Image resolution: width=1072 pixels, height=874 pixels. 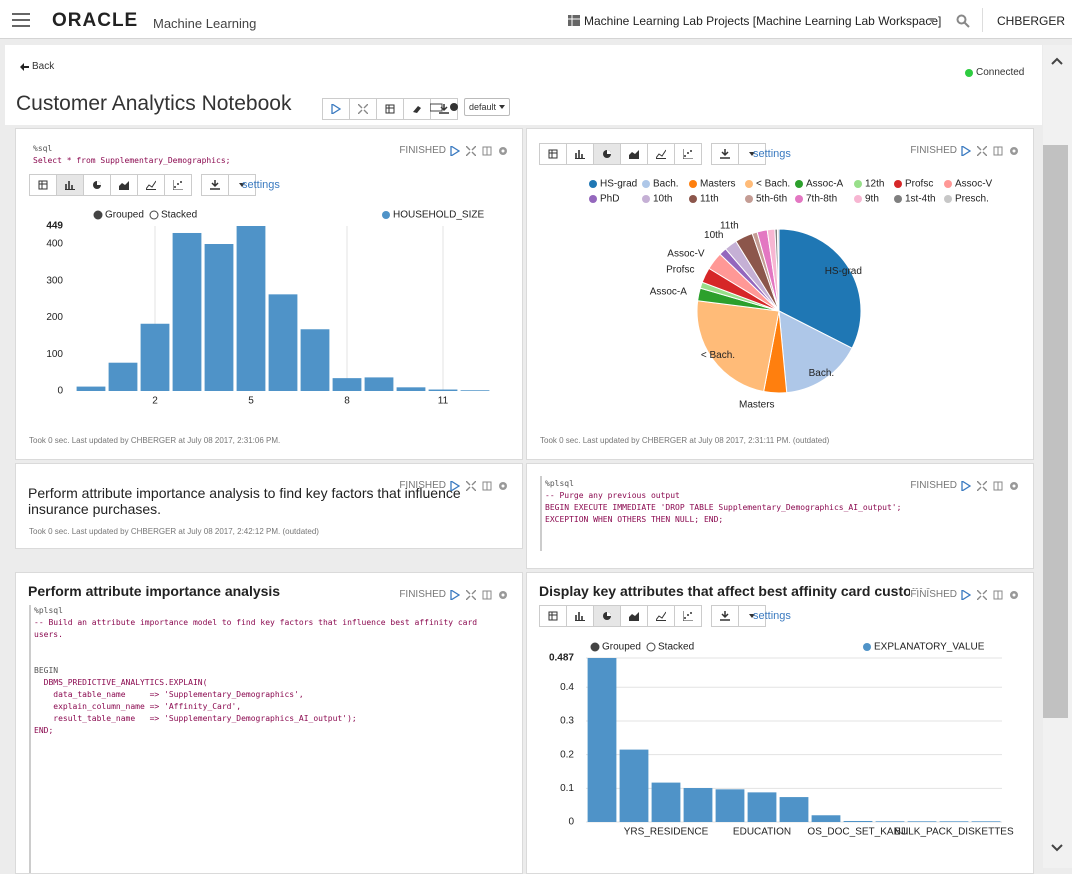 I want to click on keyboard-settings, so click(x=445, y=107).